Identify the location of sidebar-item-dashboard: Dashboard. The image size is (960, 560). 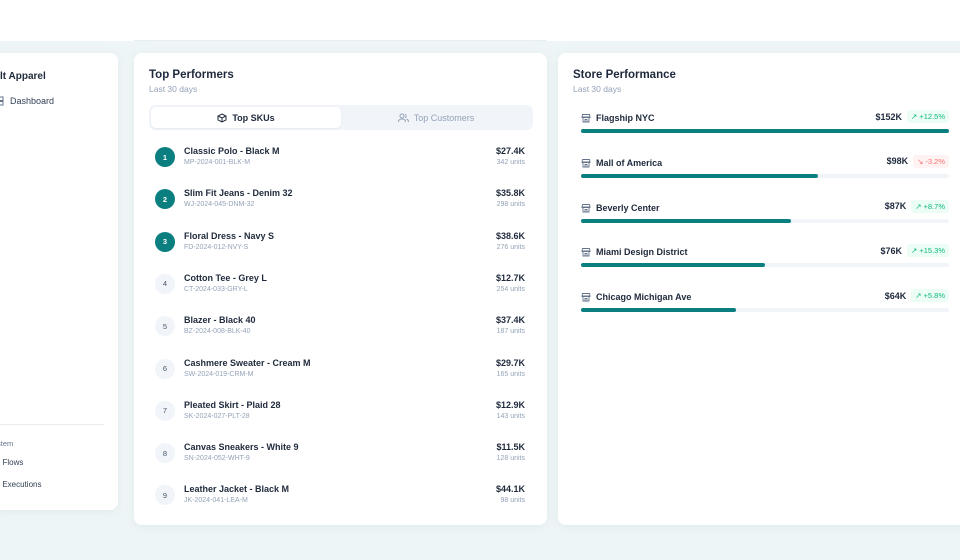
(27, 101).